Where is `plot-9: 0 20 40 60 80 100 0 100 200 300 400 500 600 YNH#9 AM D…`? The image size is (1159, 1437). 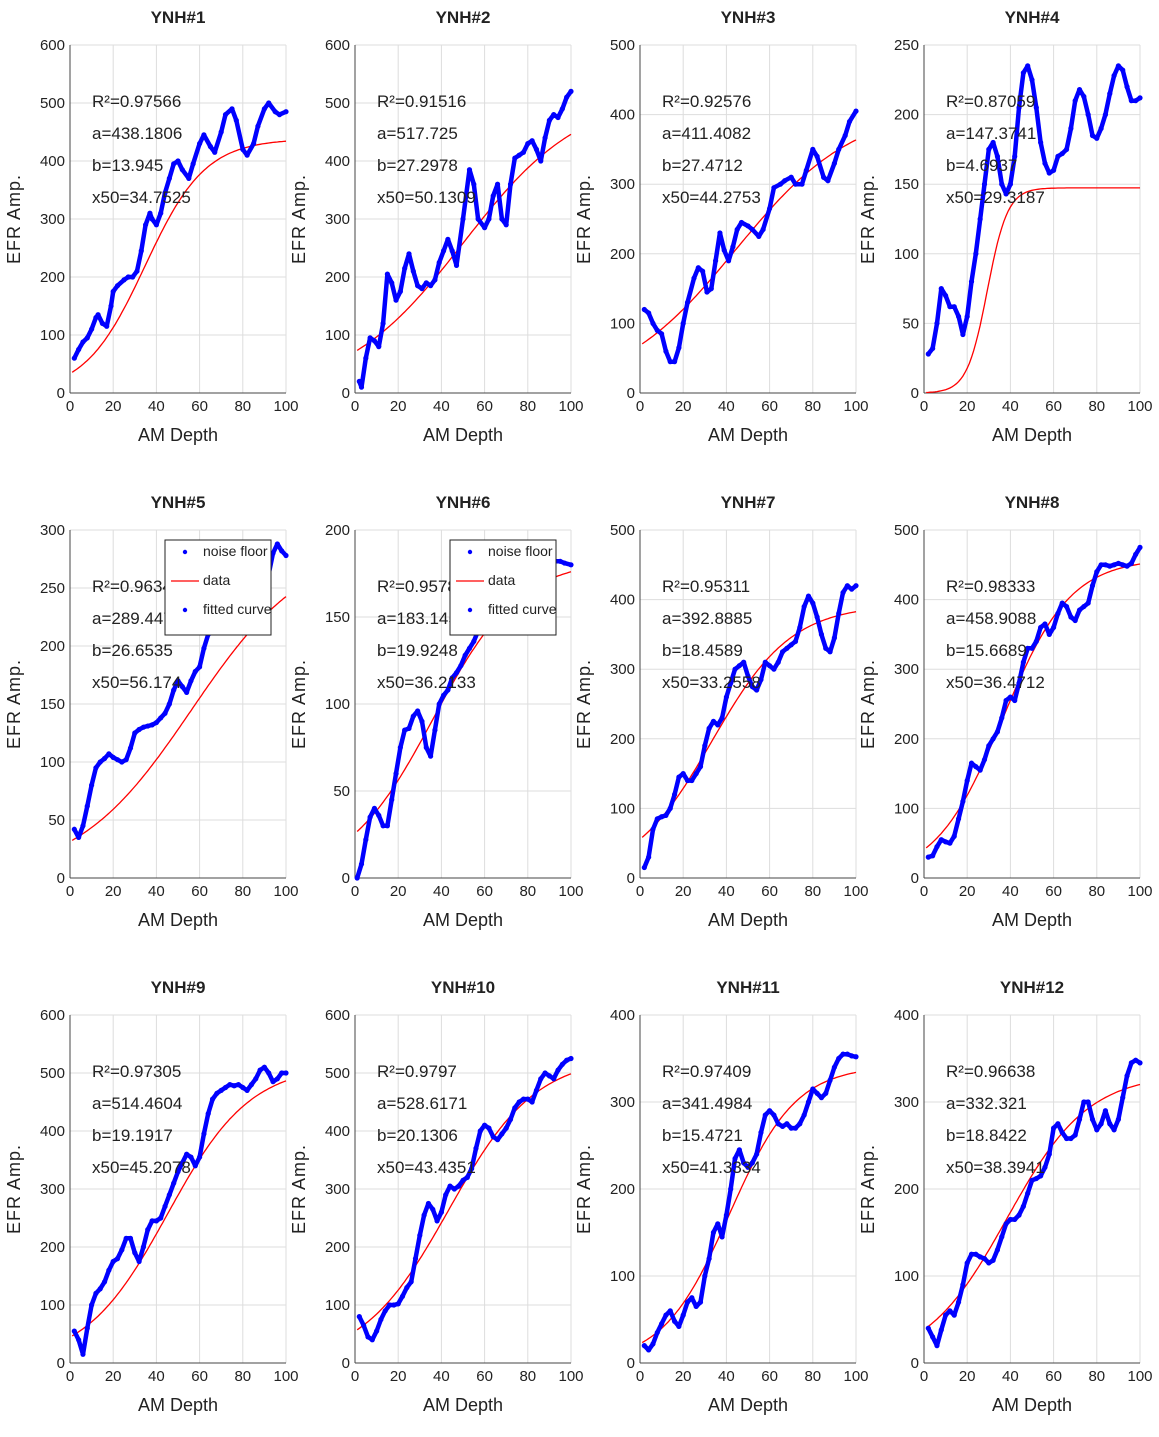
plot-9: 0 20 40 60 80 100 0 100 200 300 400 500 600 YNH#9 AM D… is located at coordinates (151, 1196).